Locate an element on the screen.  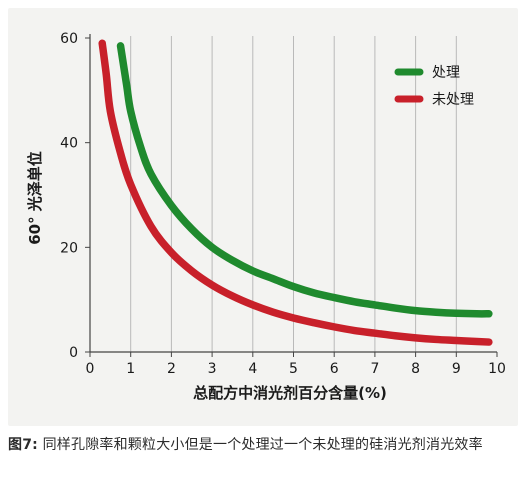
figure-caption: 图7: 同样孔隙率和颗粒大小但是一个处理过一个未处理的硅消光剂消光效率 is located at coordinates (263, 445).